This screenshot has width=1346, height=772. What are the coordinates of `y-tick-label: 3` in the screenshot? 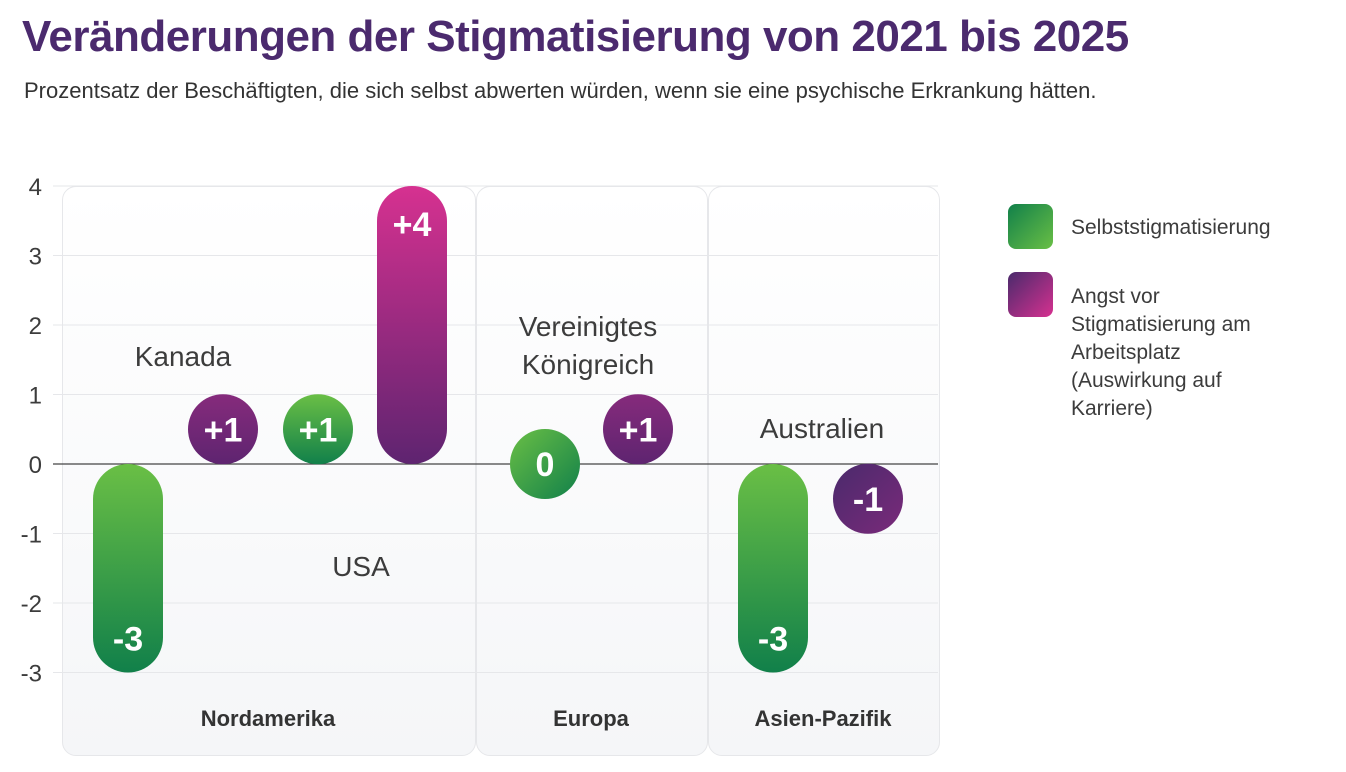 It's located at (35, 257).